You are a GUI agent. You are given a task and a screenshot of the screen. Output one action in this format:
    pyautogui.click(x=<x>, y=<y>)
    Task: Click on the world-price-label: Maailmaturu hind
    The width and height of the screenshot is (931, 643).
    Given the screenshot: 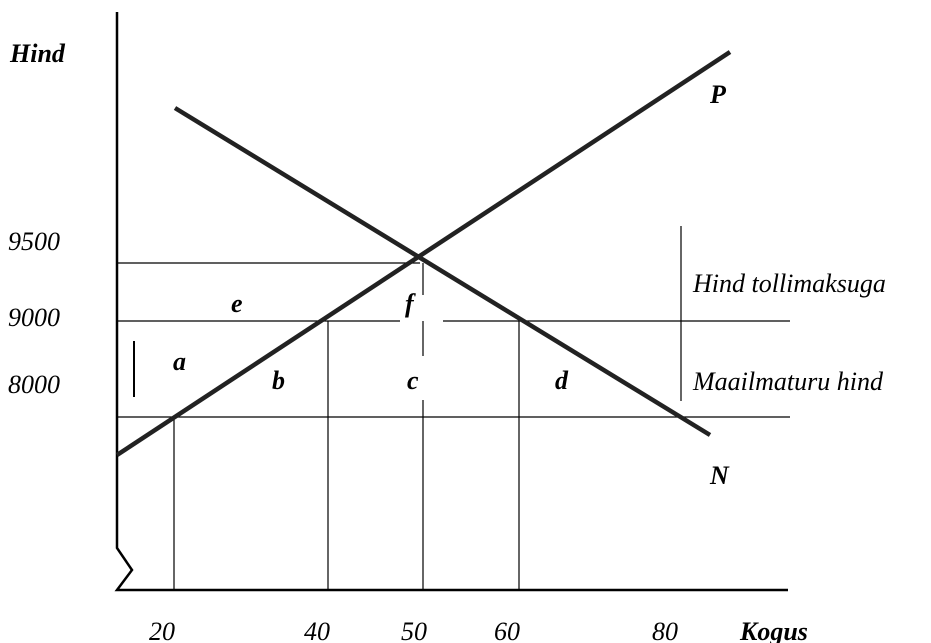 What is the action you would take?
    pyautogui.click(x=788, y=381)
    